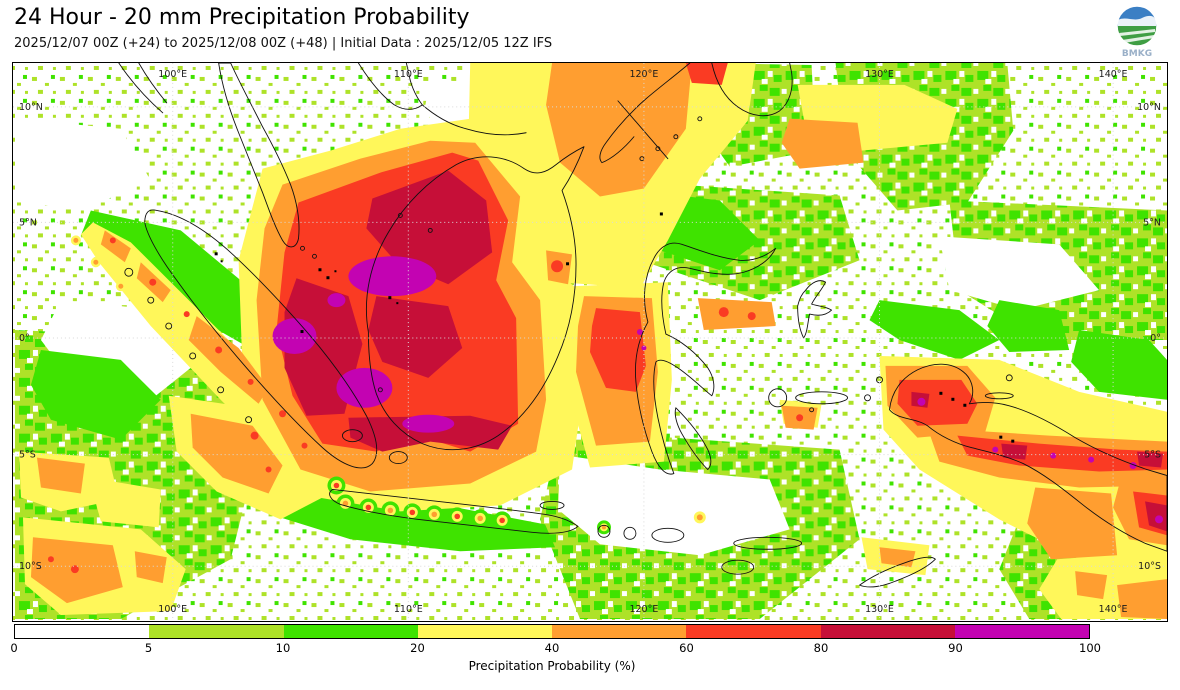  What do you see at coordinates (98, 263) in the screenshot?
I see `sumatra-rain-spots` at bounding box center [98, 263].